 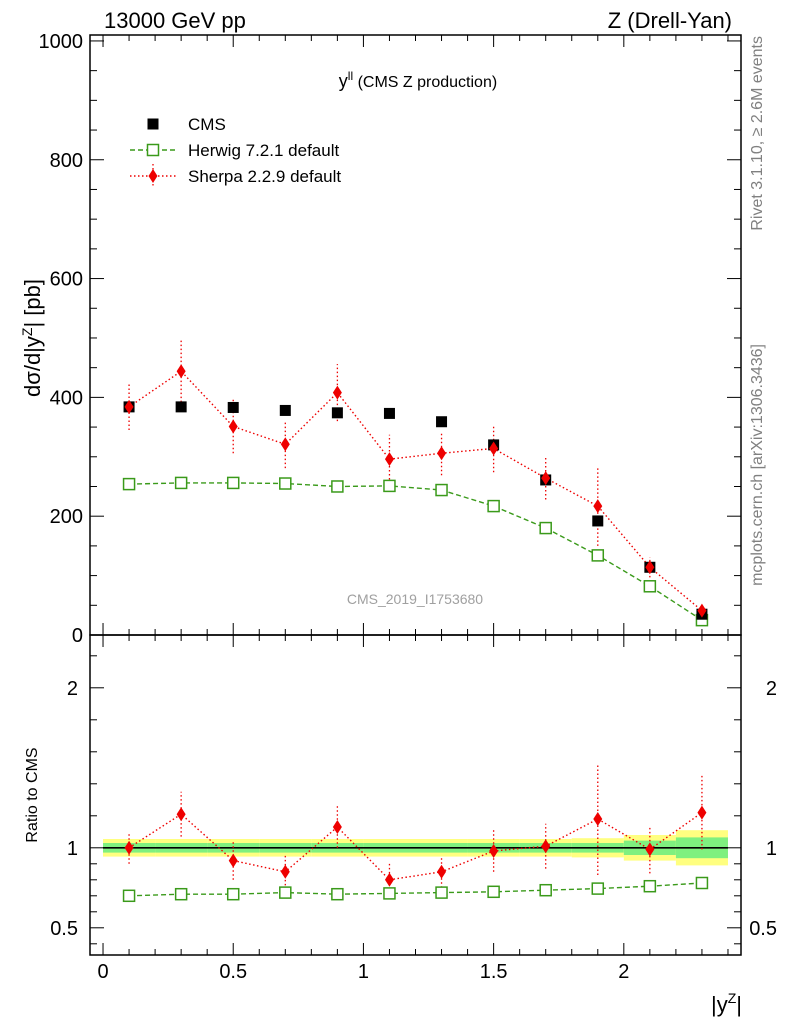 I want to click on x-axis-label-suffix: |, so click(x=739, y=1004).